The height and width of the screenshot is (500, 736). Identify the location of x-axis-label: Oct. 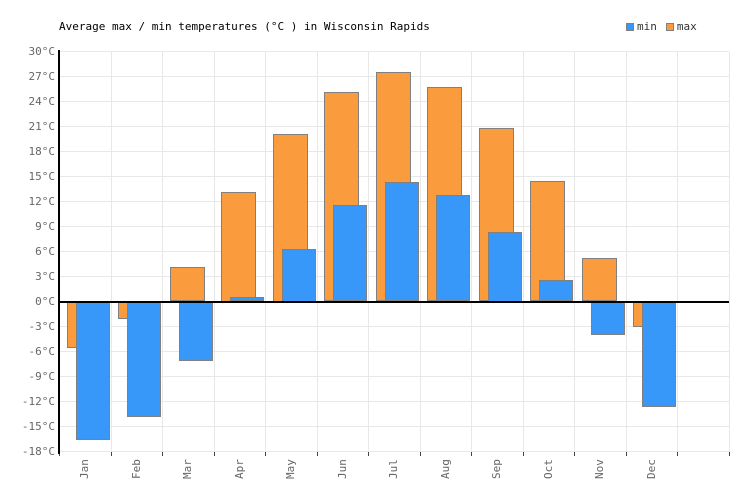
(548, 469).